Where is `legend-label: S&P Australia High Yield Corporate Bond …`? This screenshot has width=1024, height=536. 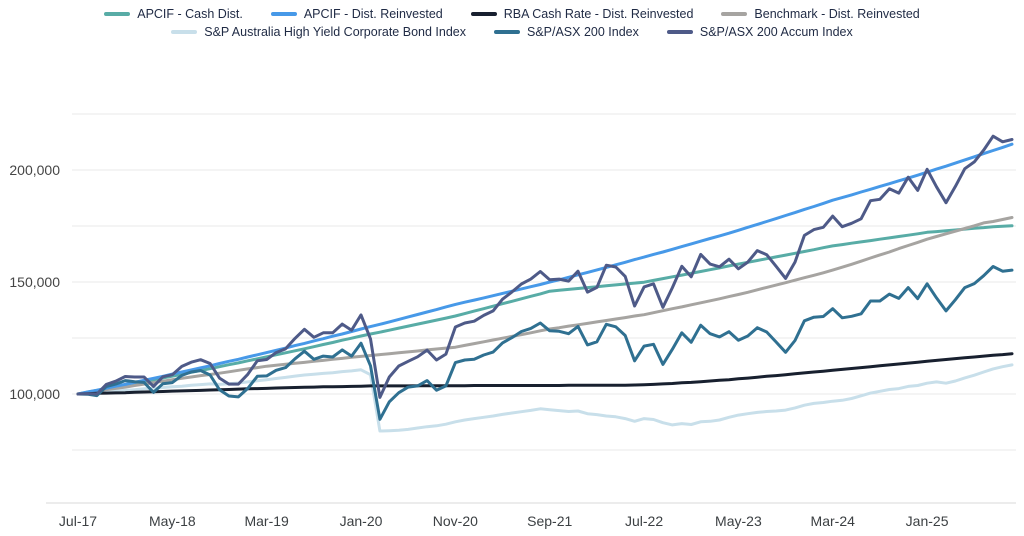
legend-label: S&P Australia High Yield Corporate Bond … is located at coordinates (335, 32).